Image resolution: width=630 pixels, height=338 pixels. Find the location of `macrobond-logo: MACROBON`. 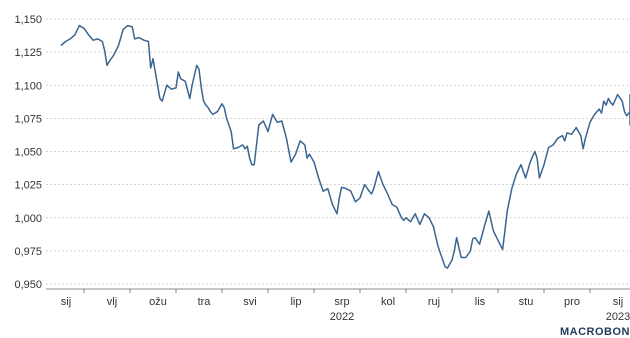

macrobond-logo: MACROBON is located at coordinates (595, 332).